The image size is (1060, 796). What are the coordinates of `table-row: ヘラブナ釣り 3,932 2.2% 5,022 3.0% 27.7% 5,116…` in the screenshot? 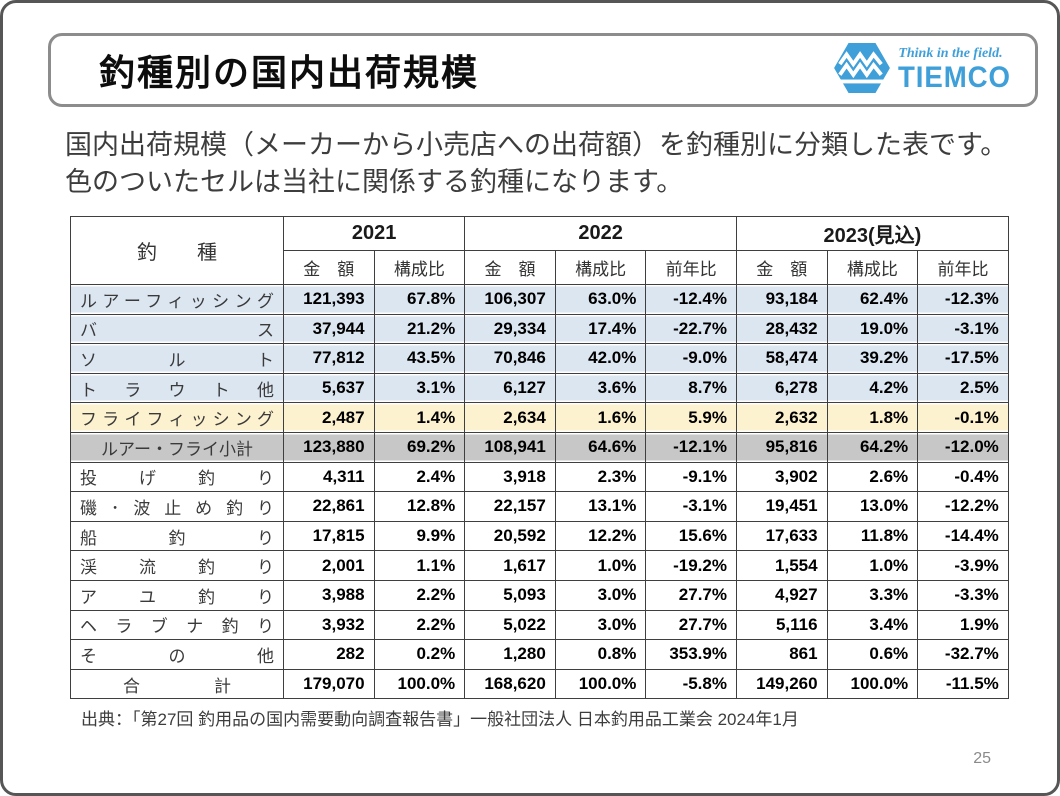 It's located at (539, 625).